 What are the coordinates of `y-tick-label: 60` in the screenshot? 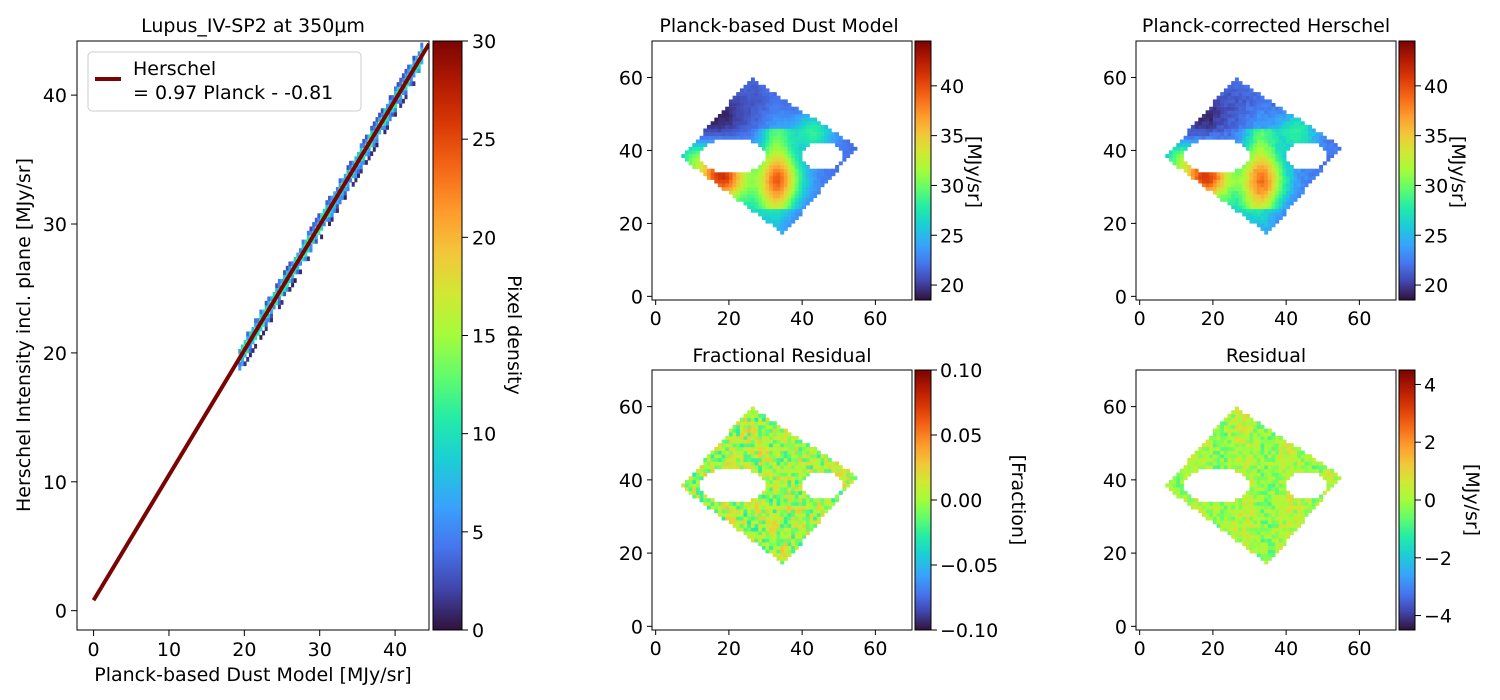 It's located at (1115, 78).